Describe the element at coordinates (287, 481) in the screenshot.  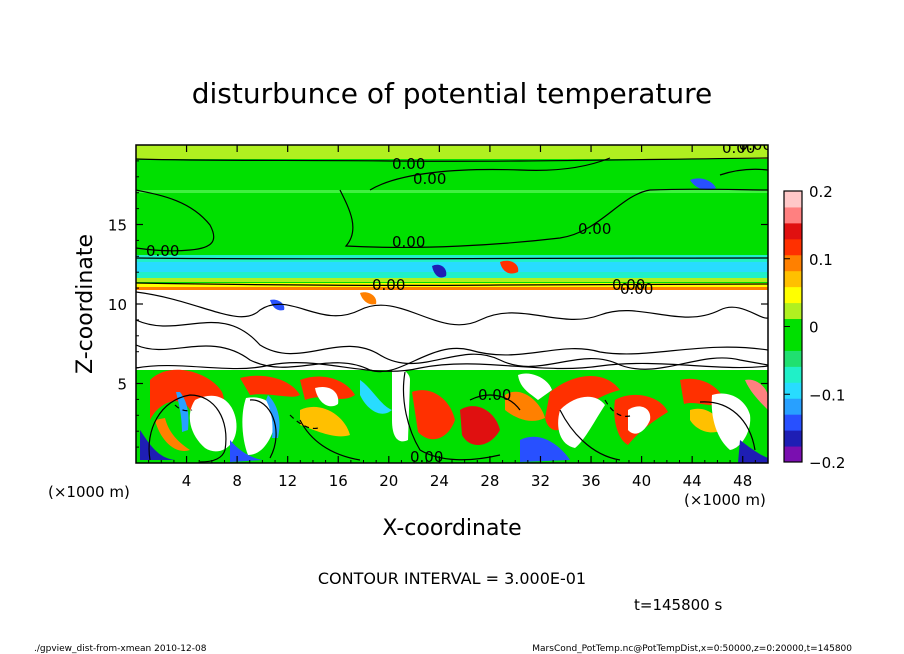
I see `x-tick-label: 12` at that location.